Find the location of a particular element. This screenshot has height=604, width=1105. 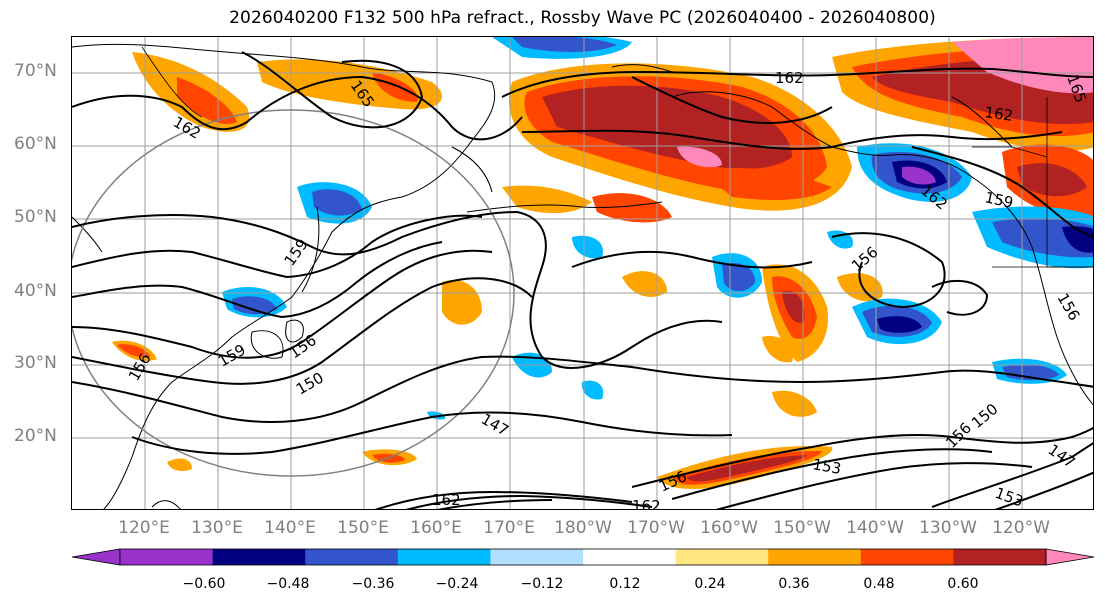

lon-label-180w: 180°W is located at coordinates (583, 528).